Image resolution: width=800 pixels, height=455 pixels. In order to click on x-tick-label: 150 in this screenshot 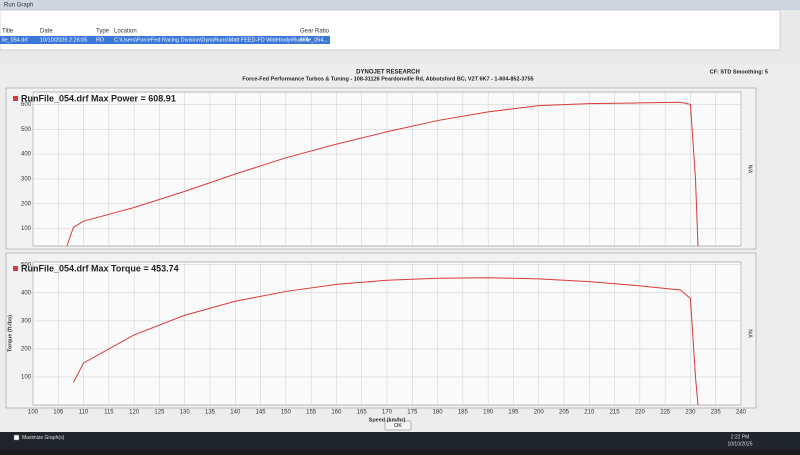, I will do `click(286, 413)`.